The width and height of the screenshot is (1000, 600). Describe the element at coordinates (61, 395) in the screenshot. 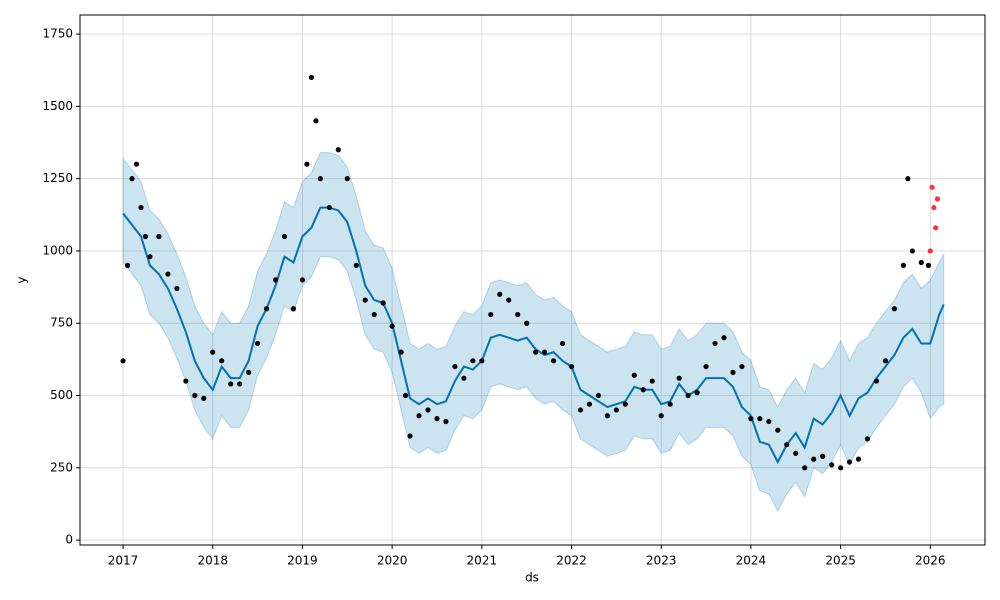

I see `y-tick-label: 500` at that location.